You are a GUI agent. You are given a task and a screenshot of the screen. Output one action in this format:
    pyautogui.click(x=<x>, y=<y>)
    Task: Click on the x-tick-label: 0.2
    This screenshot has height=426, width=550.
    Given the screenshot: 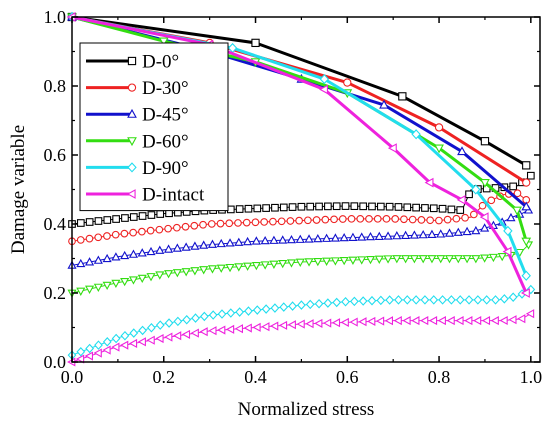 What is the action you would take?
    pyautogui.click(x=164, y=377)
    